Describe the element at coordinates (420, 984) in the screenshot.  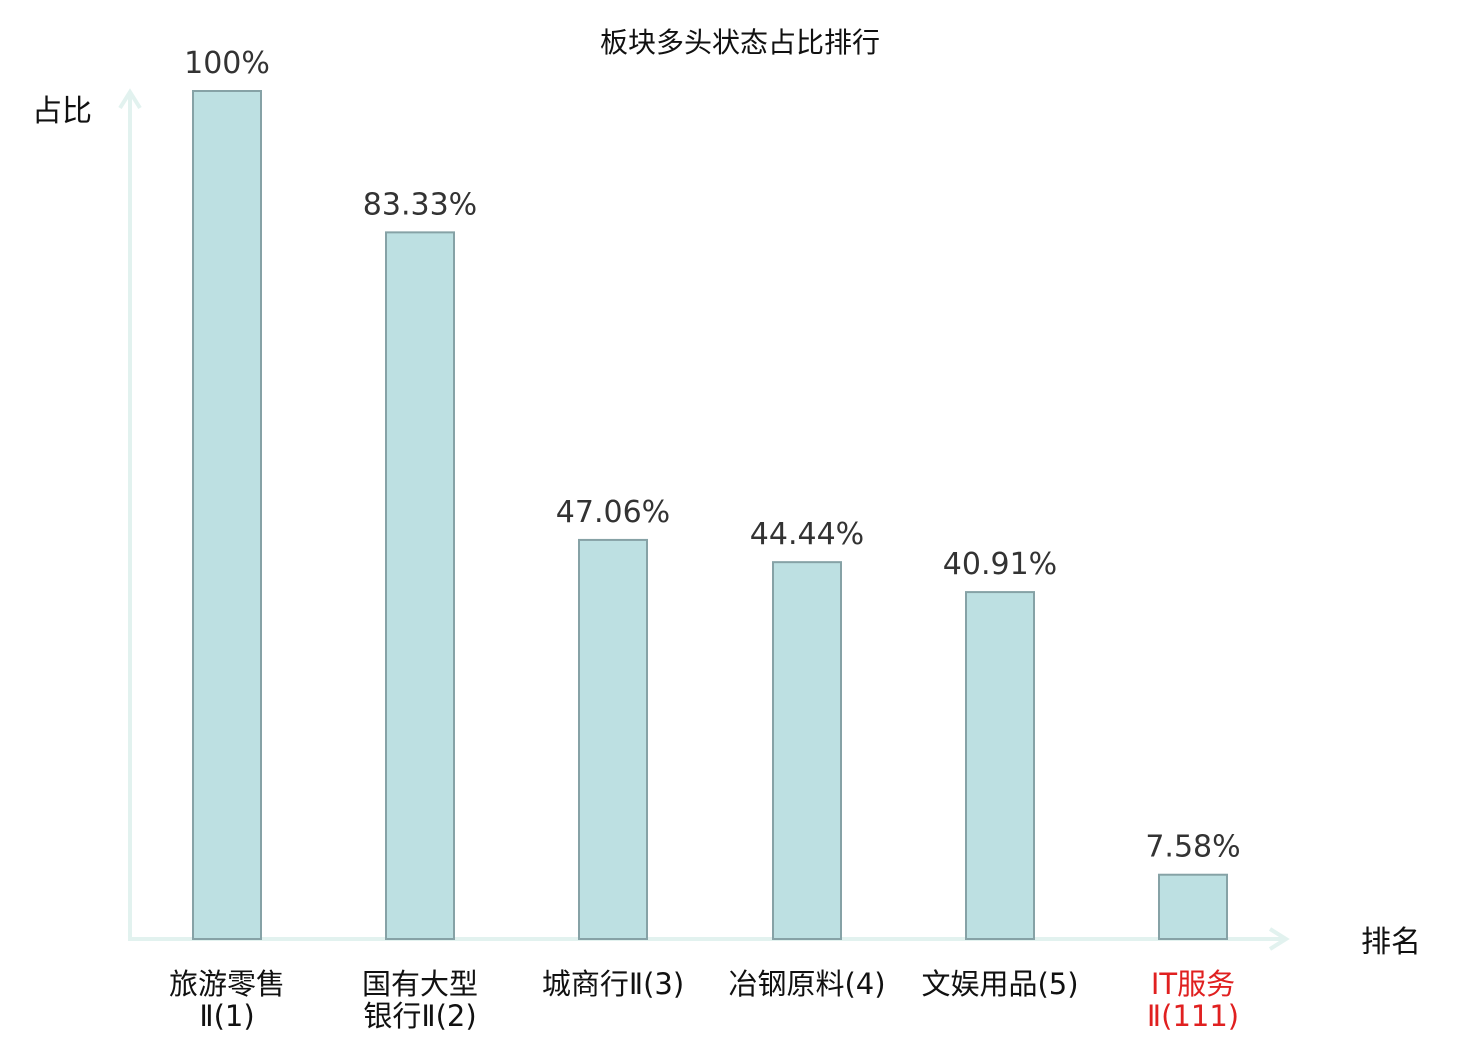
I see `x-tick-label: 国有大型` at that location.